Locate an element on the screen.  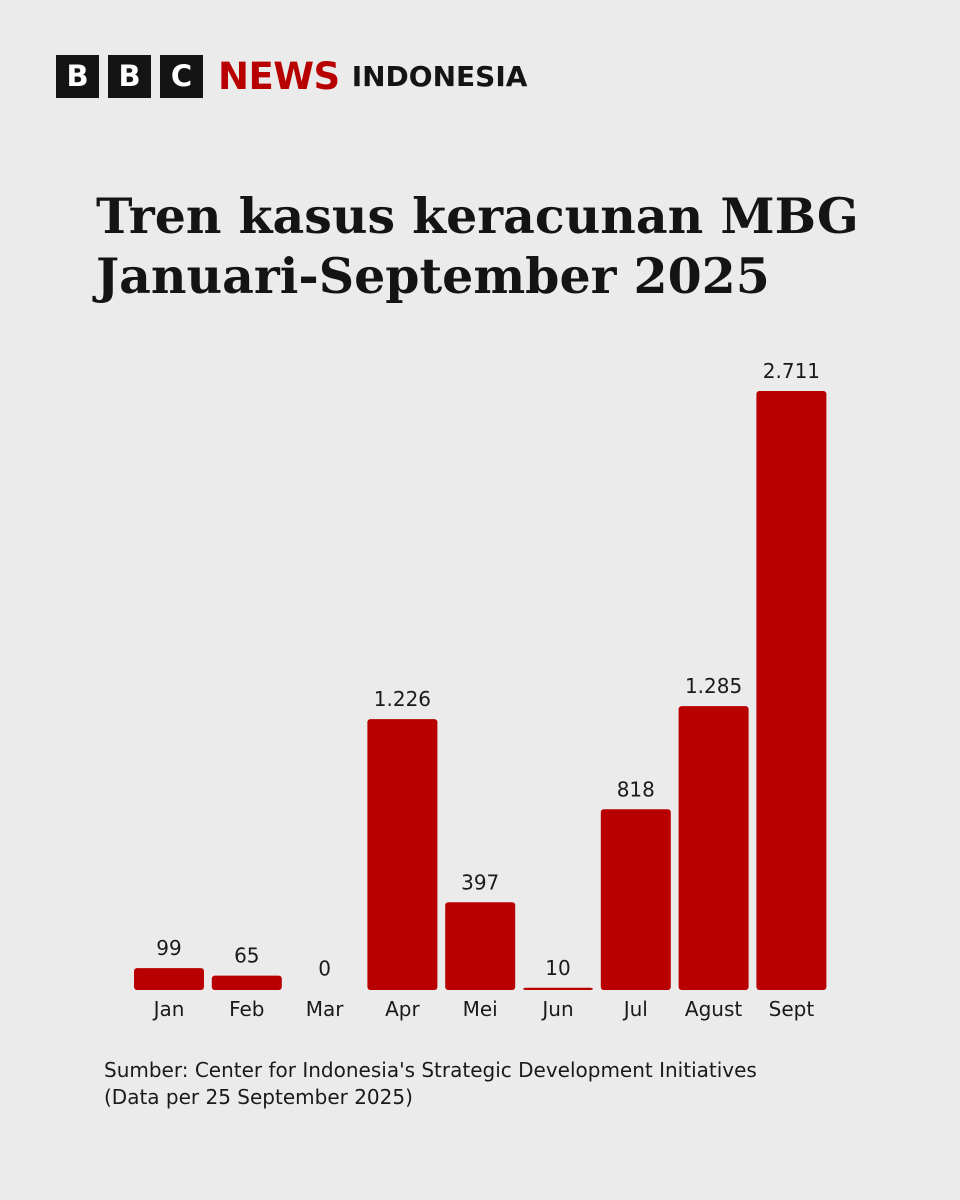
bbc-logo-letter-c: C is located at coordinates (181, 76).